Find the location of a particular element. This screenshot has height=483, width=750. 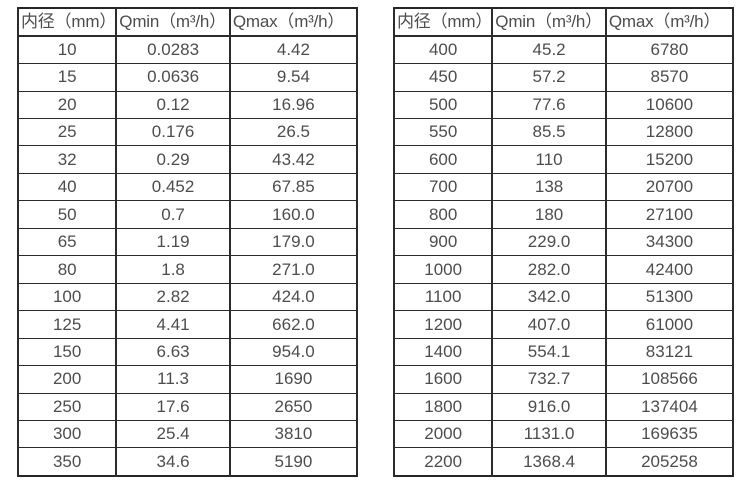

data-cell: 11.3 is located at coordinates (173, 379).